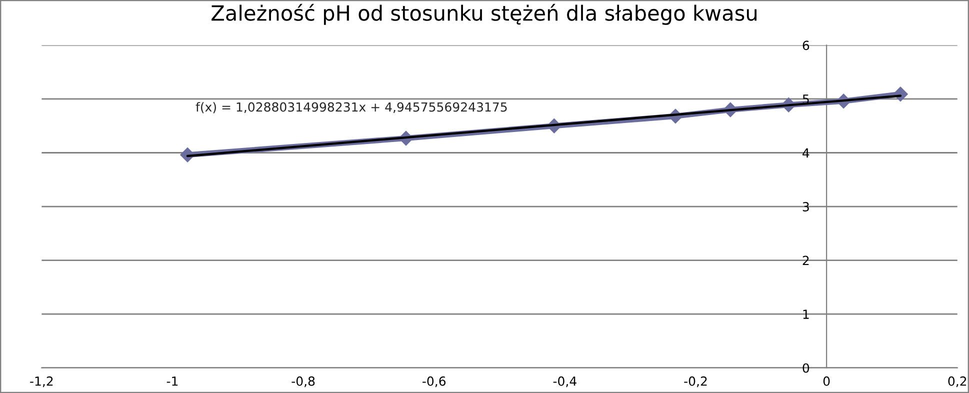 Image resolution: width=969 pixels, height=393 pixels. What do you see at coordinates (806, 368) in the screenshot?
I see `y-tick-label: 0` at bounding box center [806, 368].